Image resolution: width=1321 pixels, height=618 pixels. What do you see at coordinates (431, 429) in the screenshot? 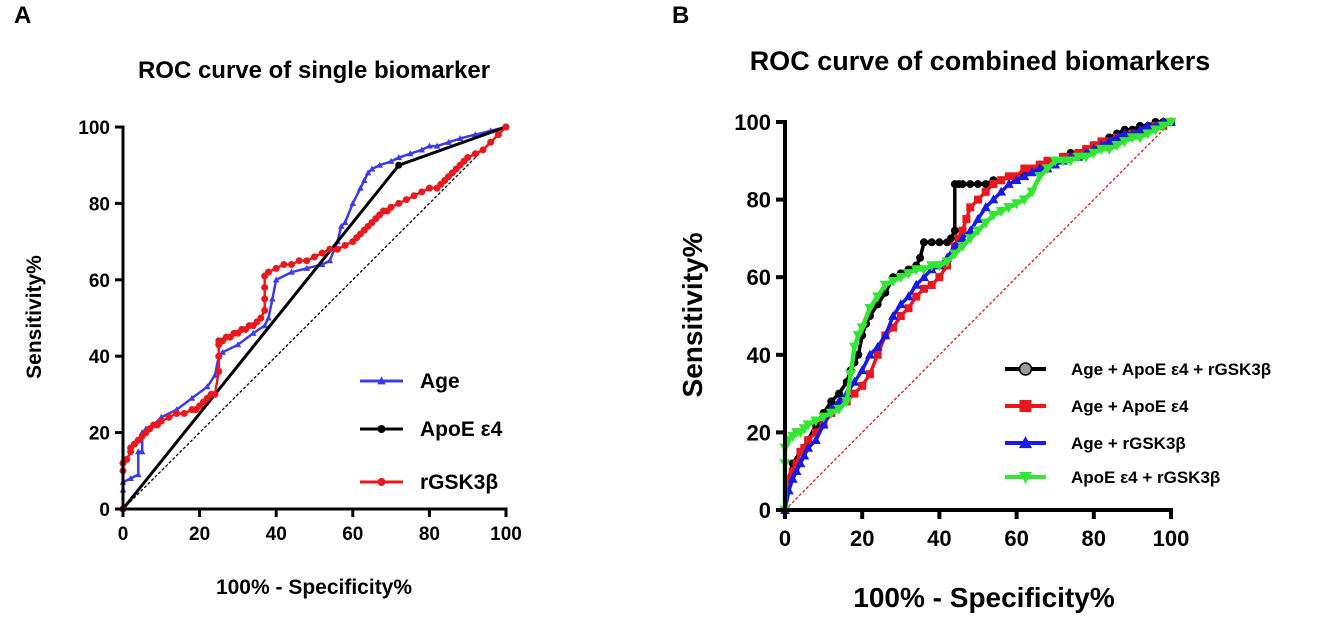
I see `panel-a-legend-item: ApoE ε4` at bounding box center [431, 429].